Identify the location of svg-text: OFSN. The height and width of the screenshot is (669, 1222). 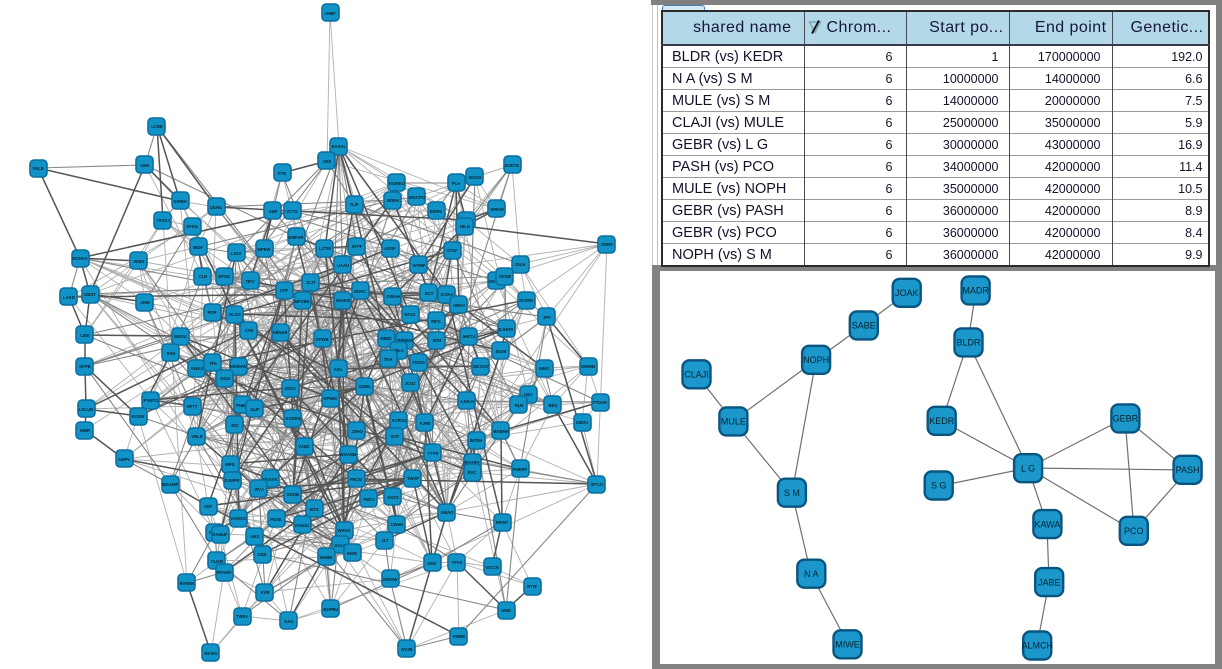
(224, 276).